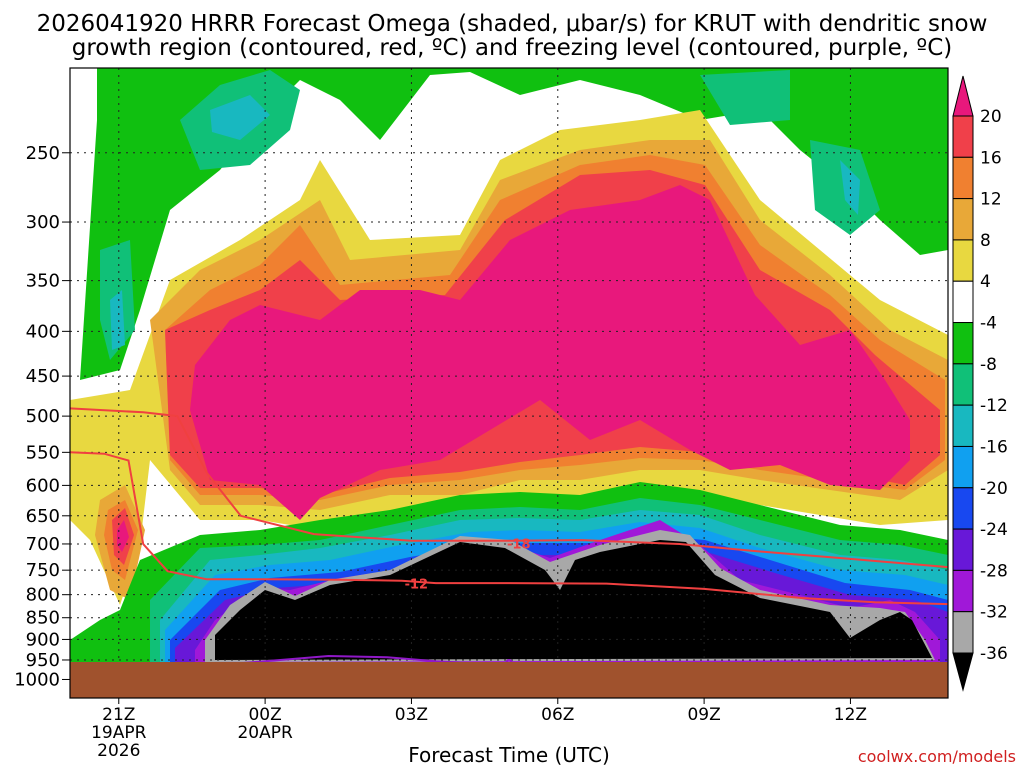 The image size is (1024, 768). What do you see at coordinates (573, 600) in the screenshot?
I see `omega-region-black-low` at bounding box center [573, 600].